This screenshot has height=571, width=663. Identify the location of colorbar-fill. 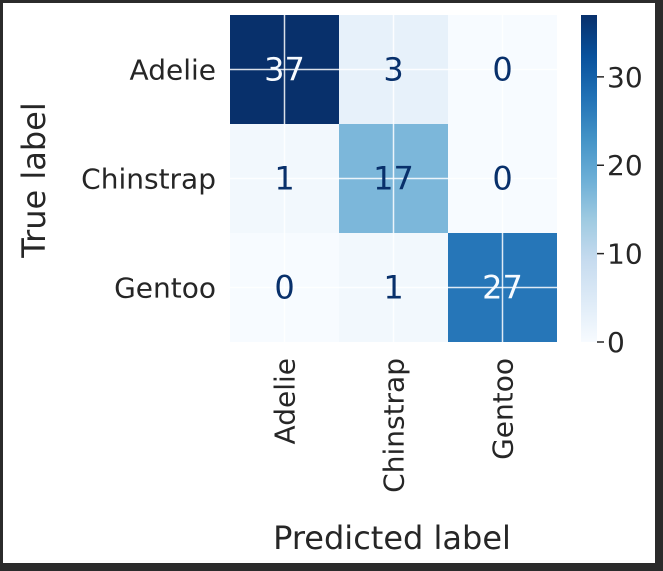
(589, 178).